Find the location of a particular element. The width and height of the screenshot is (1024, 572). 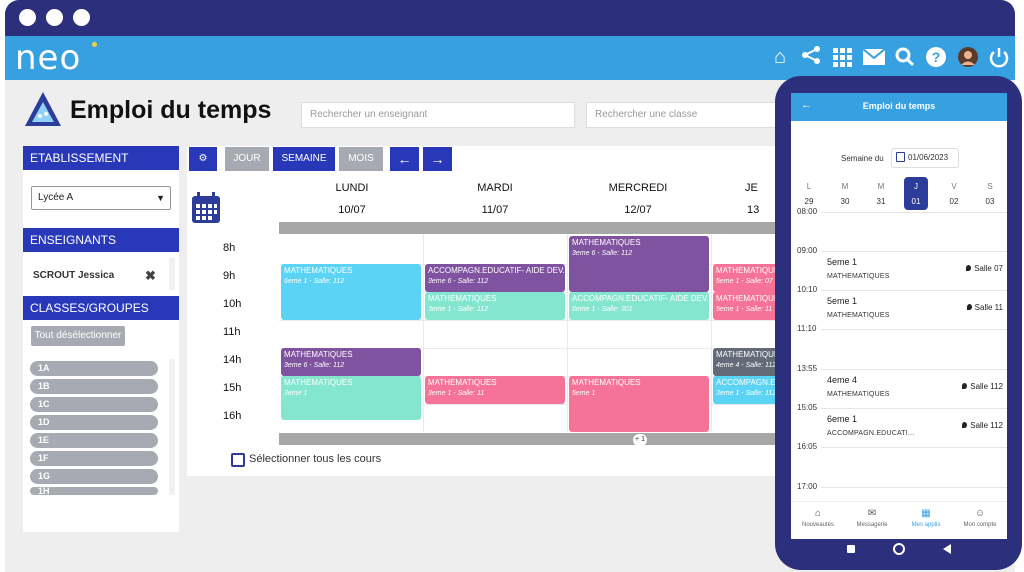

share-icon is located at coordinates (811, 57).